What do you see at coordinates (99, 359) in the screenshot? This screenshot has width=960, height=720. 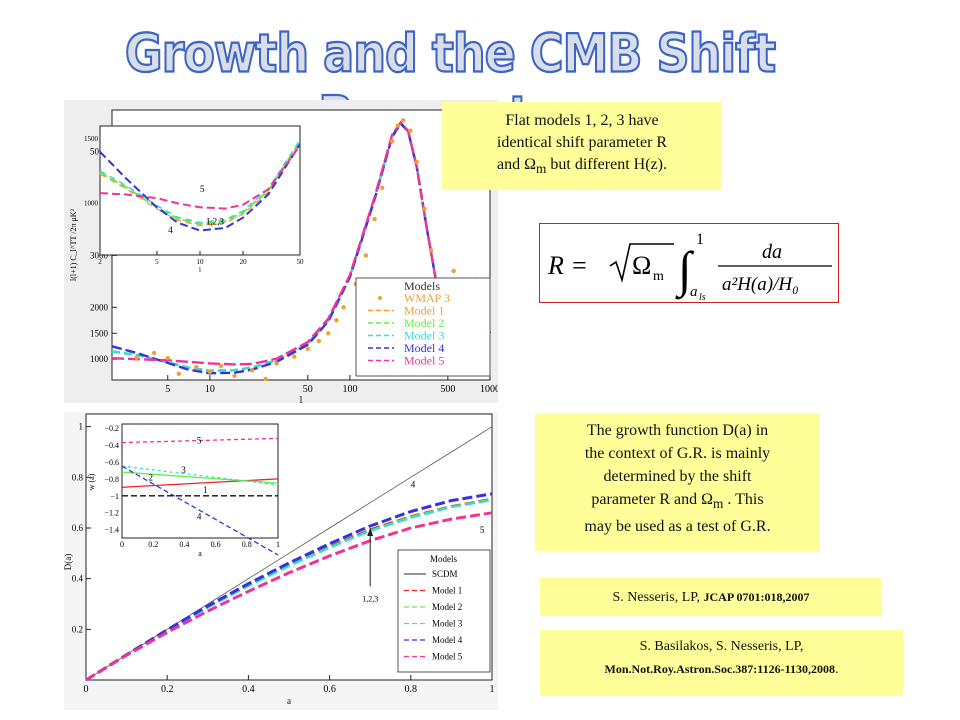 I see `y-tick-label: 1000` at bounding box center [99, 359].